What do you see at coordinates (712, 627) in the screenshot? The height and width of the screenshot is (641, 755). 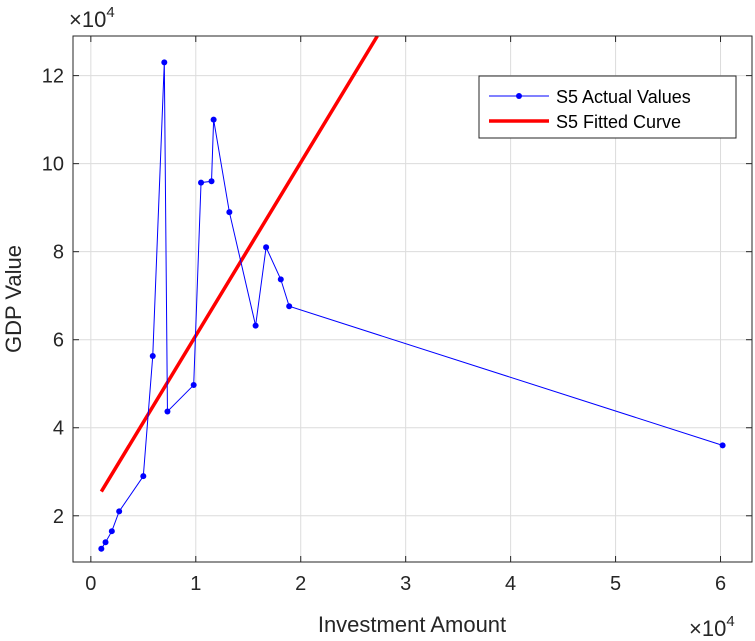 I see `x-exponent-label: ×10⁴` at bounding box center [712, 627].